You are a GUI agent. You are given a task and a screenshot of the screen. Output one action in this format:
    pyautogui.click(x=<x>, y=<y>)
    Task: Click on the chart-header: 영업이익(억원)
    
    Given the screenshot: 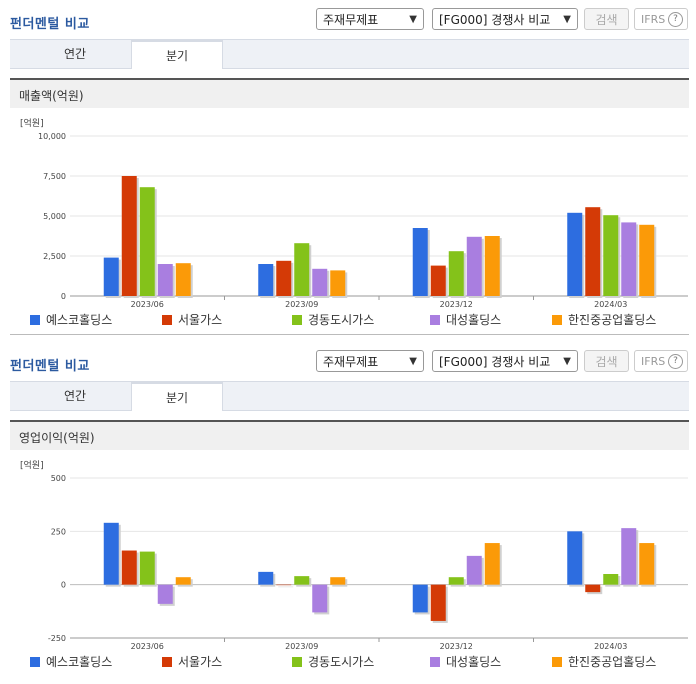 What is the action you would take?
    pyautogui.click(x=349, y=435)
    